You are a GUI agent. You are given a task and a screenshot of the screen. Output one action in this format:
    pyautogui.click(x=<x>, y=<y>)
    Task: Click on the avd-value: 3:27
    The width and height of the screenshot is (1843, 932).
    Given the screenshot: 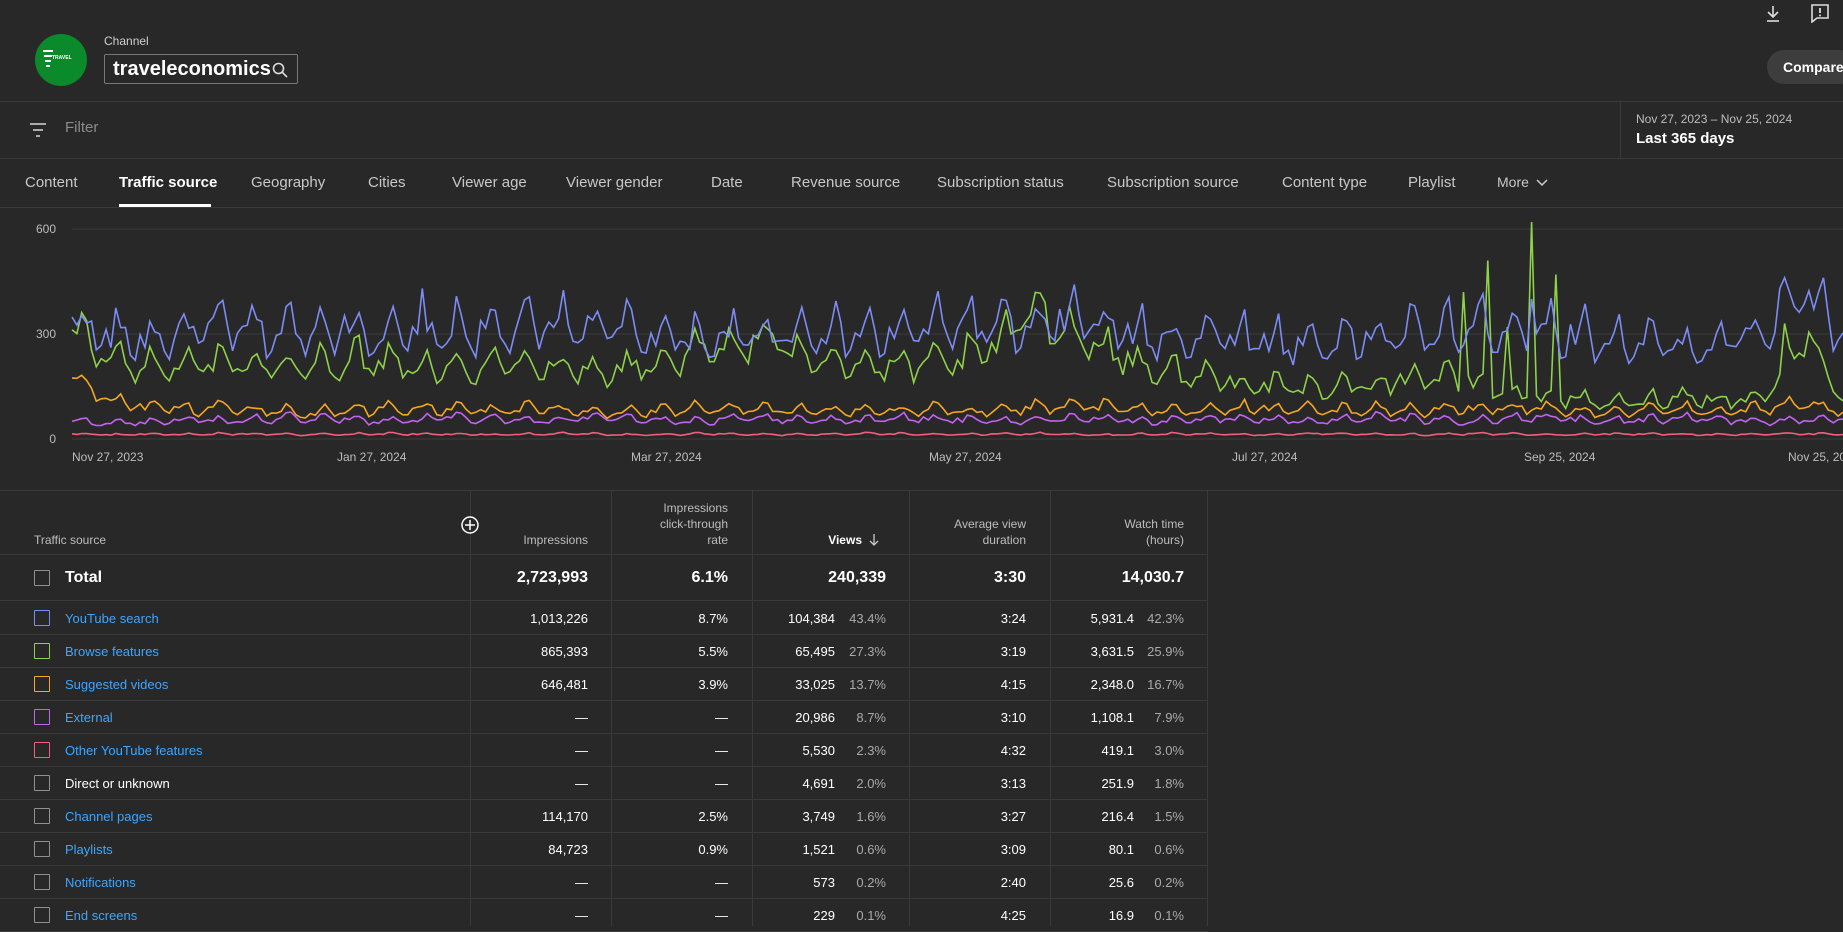 What is the action you would take?
    pyautogui.click(x=1013, y=816)
    